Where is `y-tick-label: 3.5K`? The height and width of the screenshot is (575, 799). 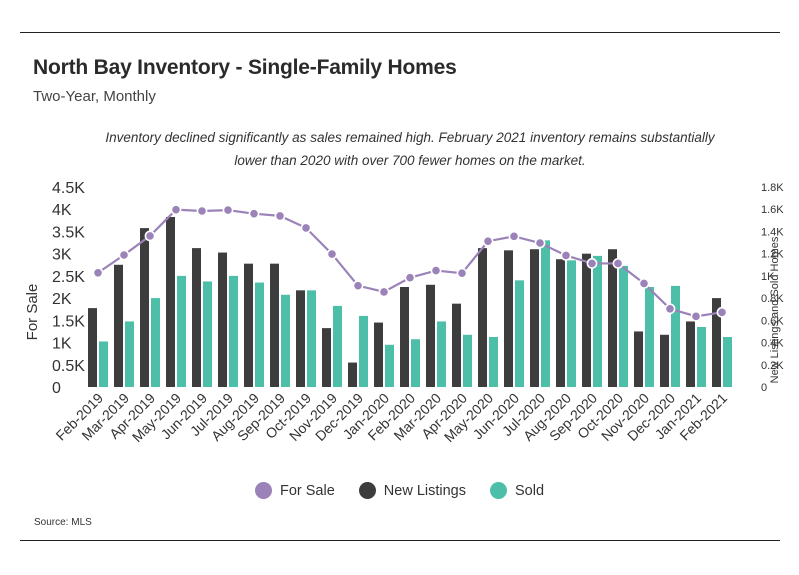 y-tick-label: 3.5K is located at coordinates (68, 232).